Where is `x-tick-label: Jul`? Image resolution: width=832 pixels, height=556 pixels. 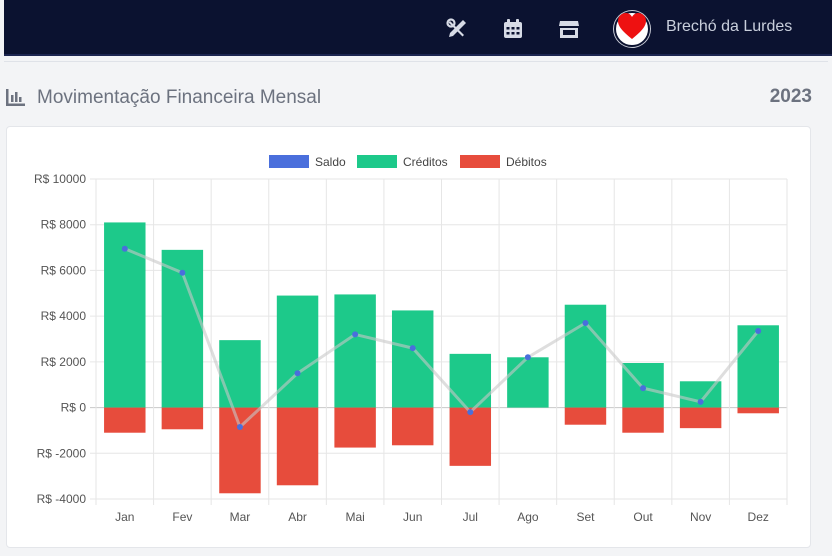
x-tick-label: Jul is located at coordinates (470, 517).